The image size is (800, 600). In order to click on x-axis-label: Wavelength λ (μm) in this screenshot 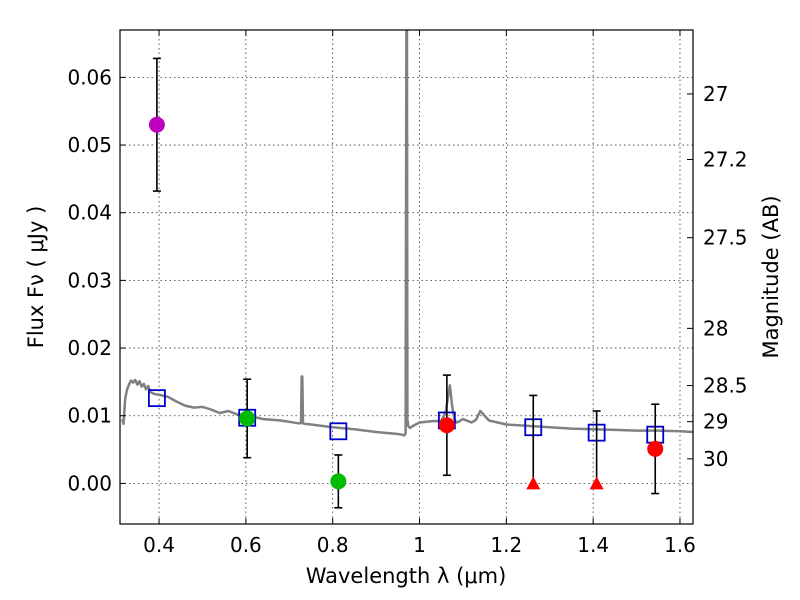, I will do `click(406, 576)`.